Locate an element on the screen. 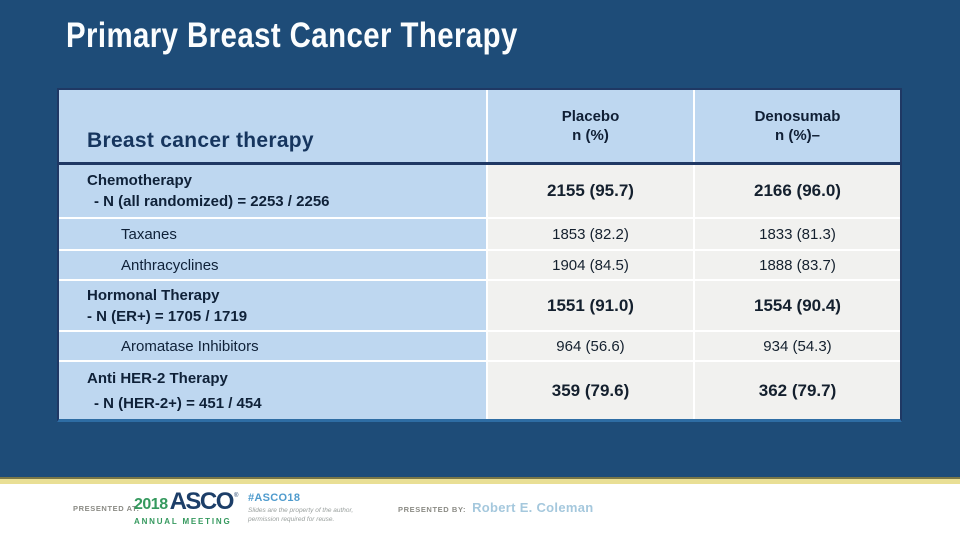 This screenshot has height=540, width=960. disclaimer-line1: Slides are the property of the author, is located at coordinates (301, 510).